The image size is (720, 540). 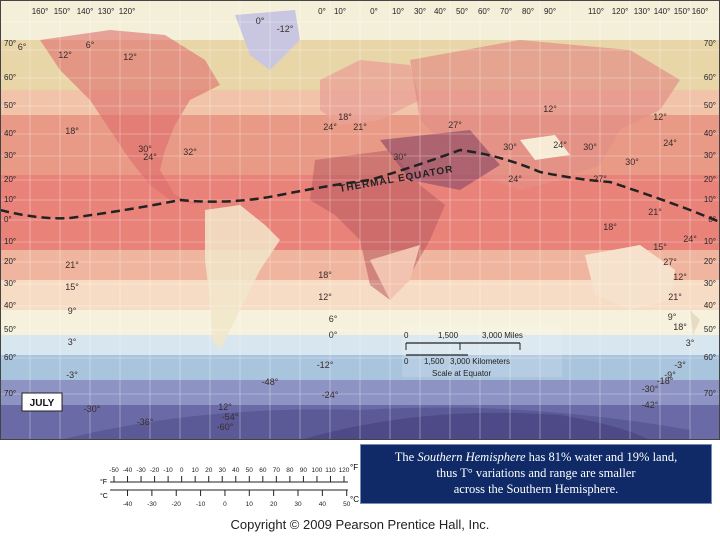 What do you see at coordinates (10, 241) in the screenshot?
I see `latitude-label-left: 10°` at bounding box center [10, 241].